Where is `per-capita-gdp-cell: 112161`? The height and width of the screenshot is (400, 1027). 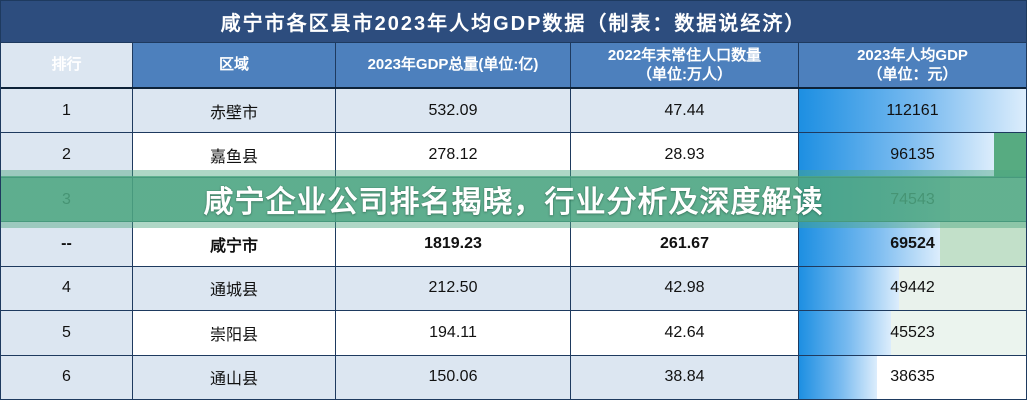 per-capita-gdp-cell: 112161 is located at coordinates (912, 111).